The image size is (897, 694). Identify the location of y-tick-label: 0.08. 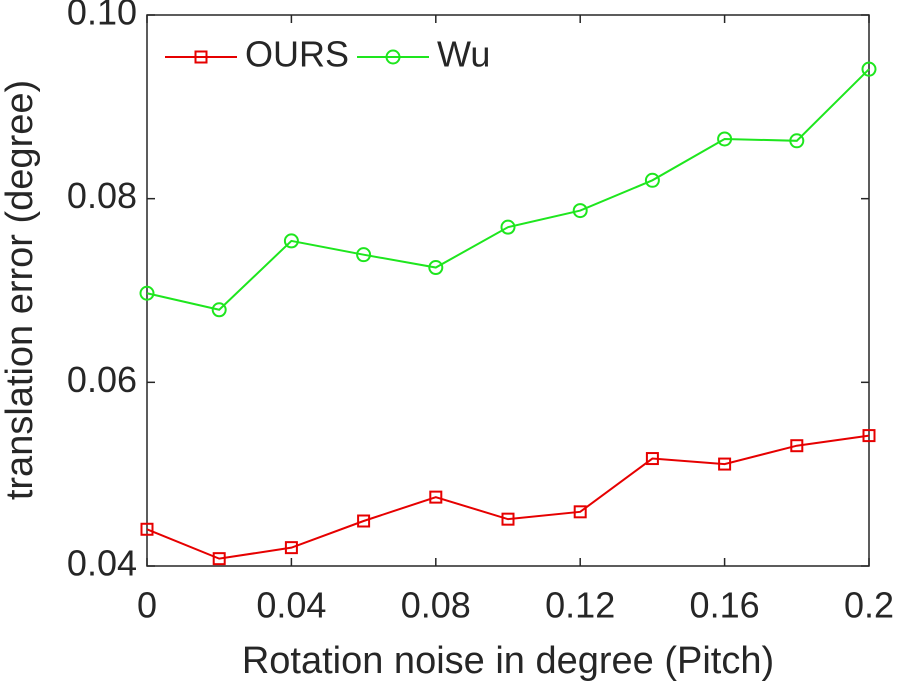
(102, 195).